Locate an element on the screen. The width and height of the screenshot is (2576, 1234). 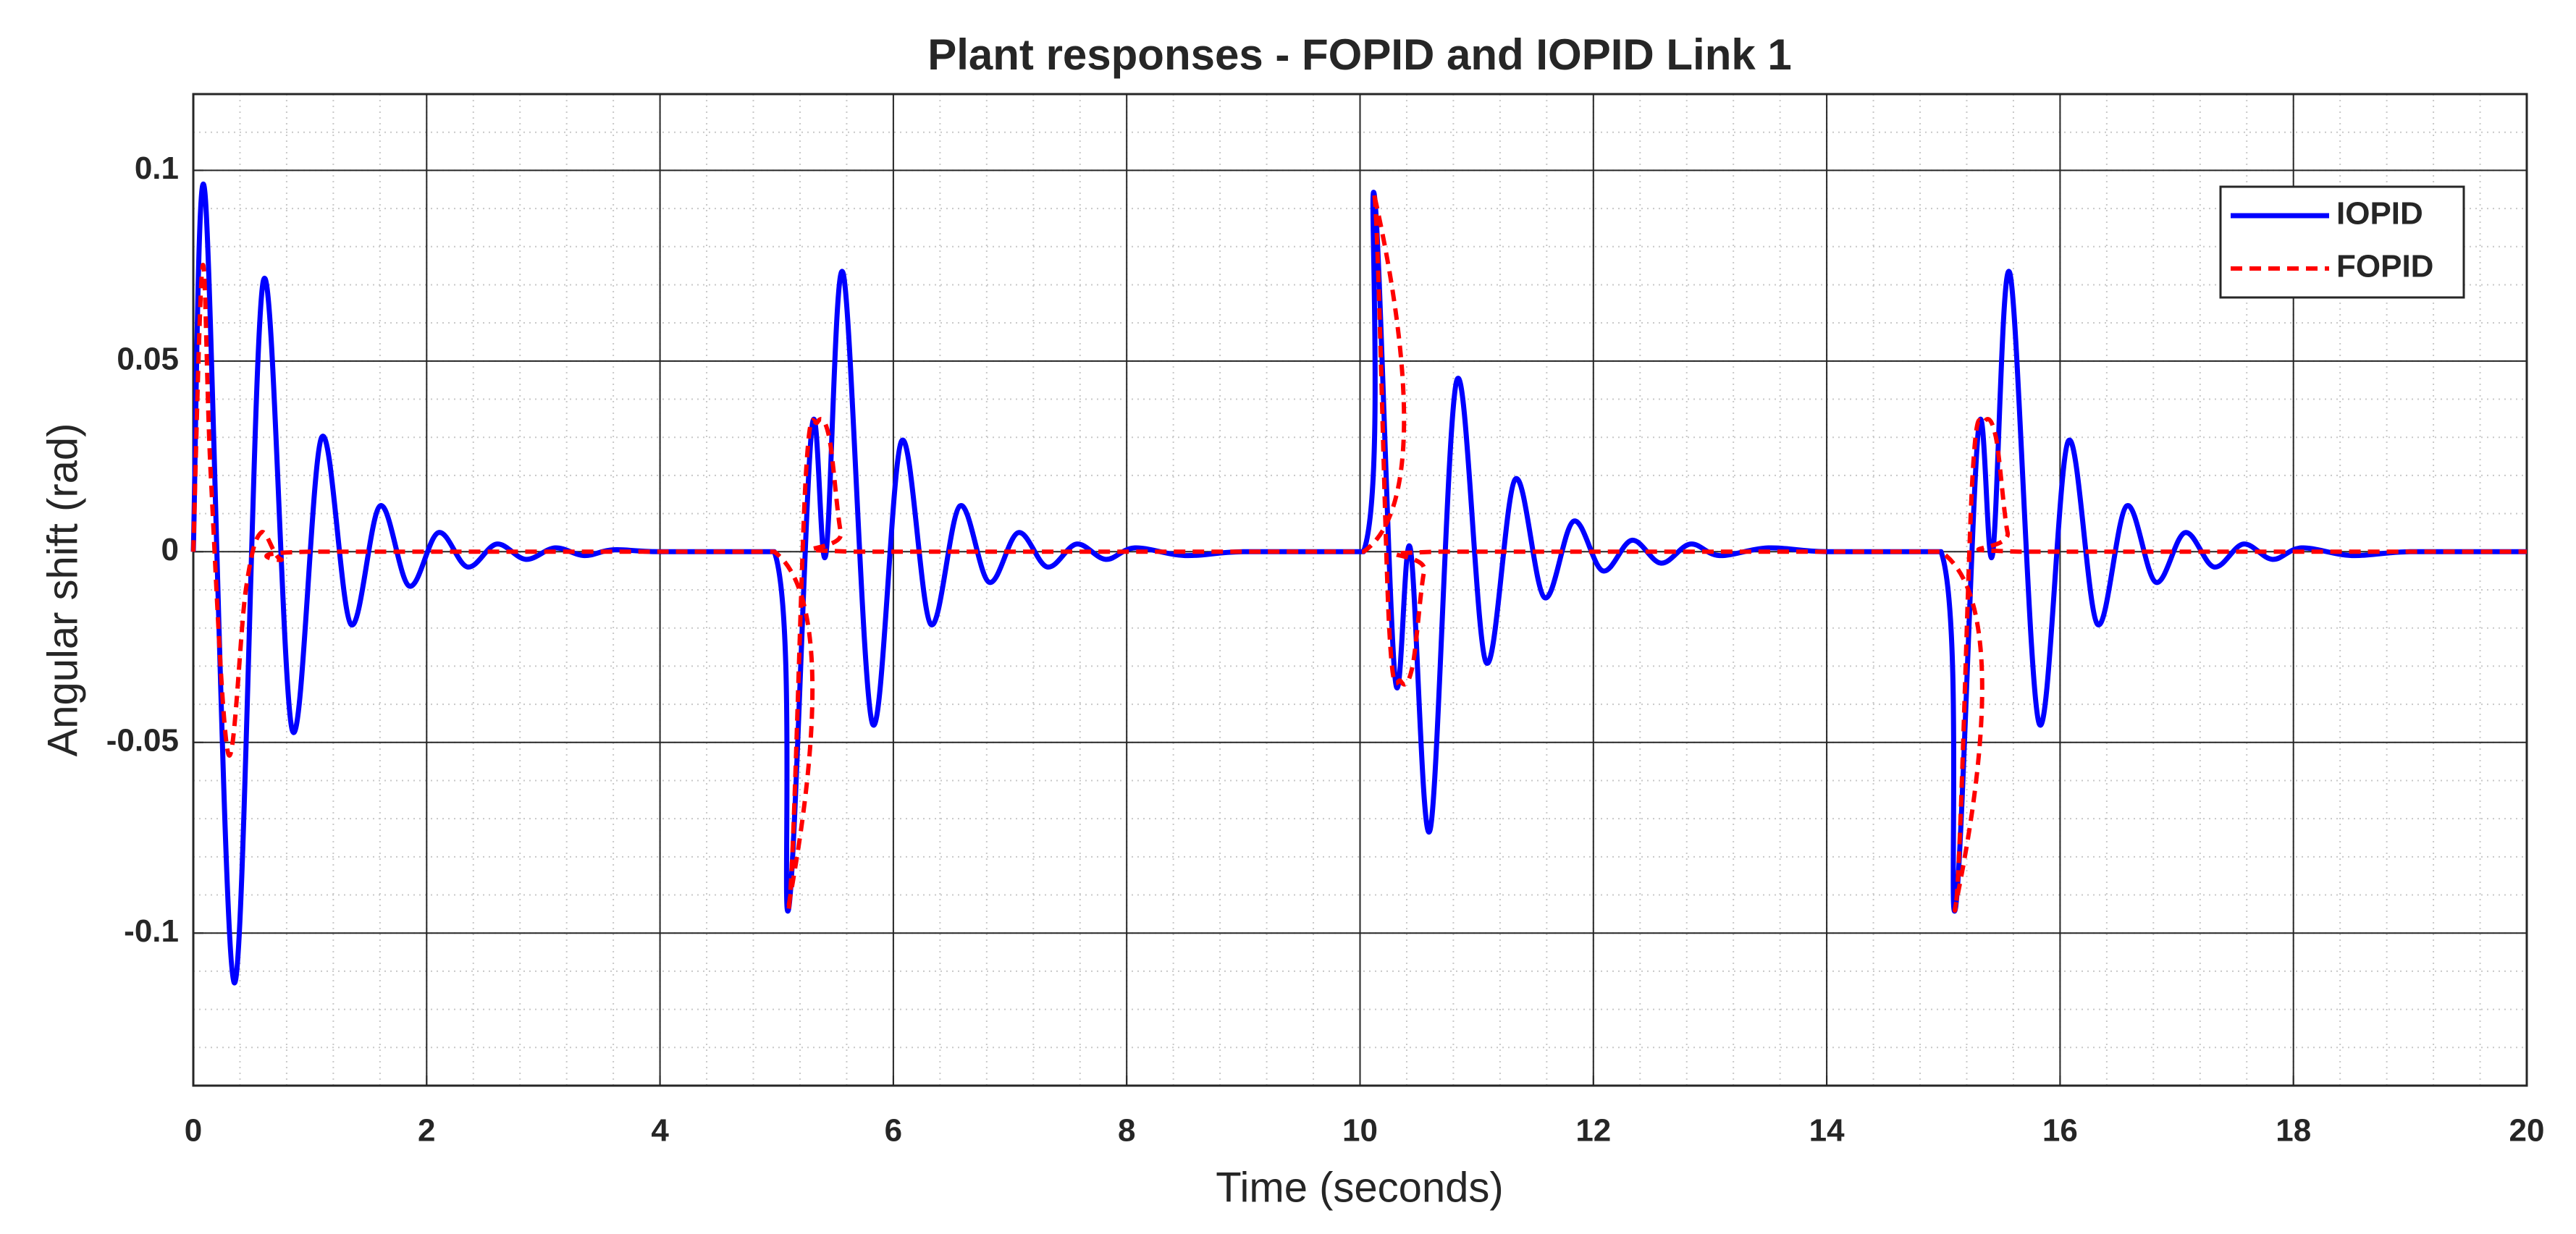
x-tick-label: 0 is located at coordinates (193, 1131).